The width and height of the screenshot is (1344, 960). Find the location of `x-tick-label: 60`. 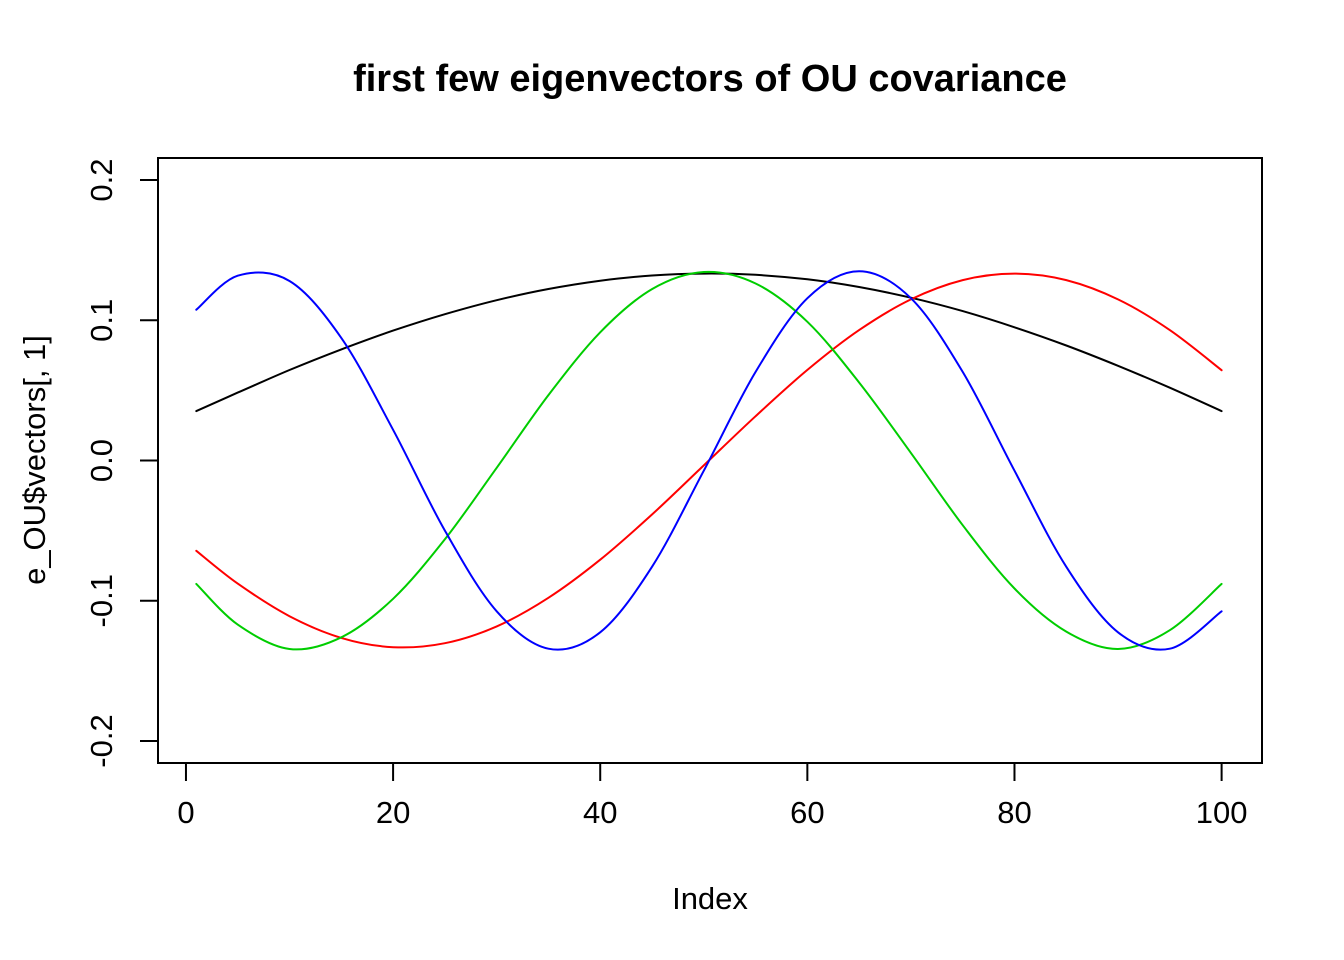

x-tick-label: 60 is located at coordinates (807, 812).